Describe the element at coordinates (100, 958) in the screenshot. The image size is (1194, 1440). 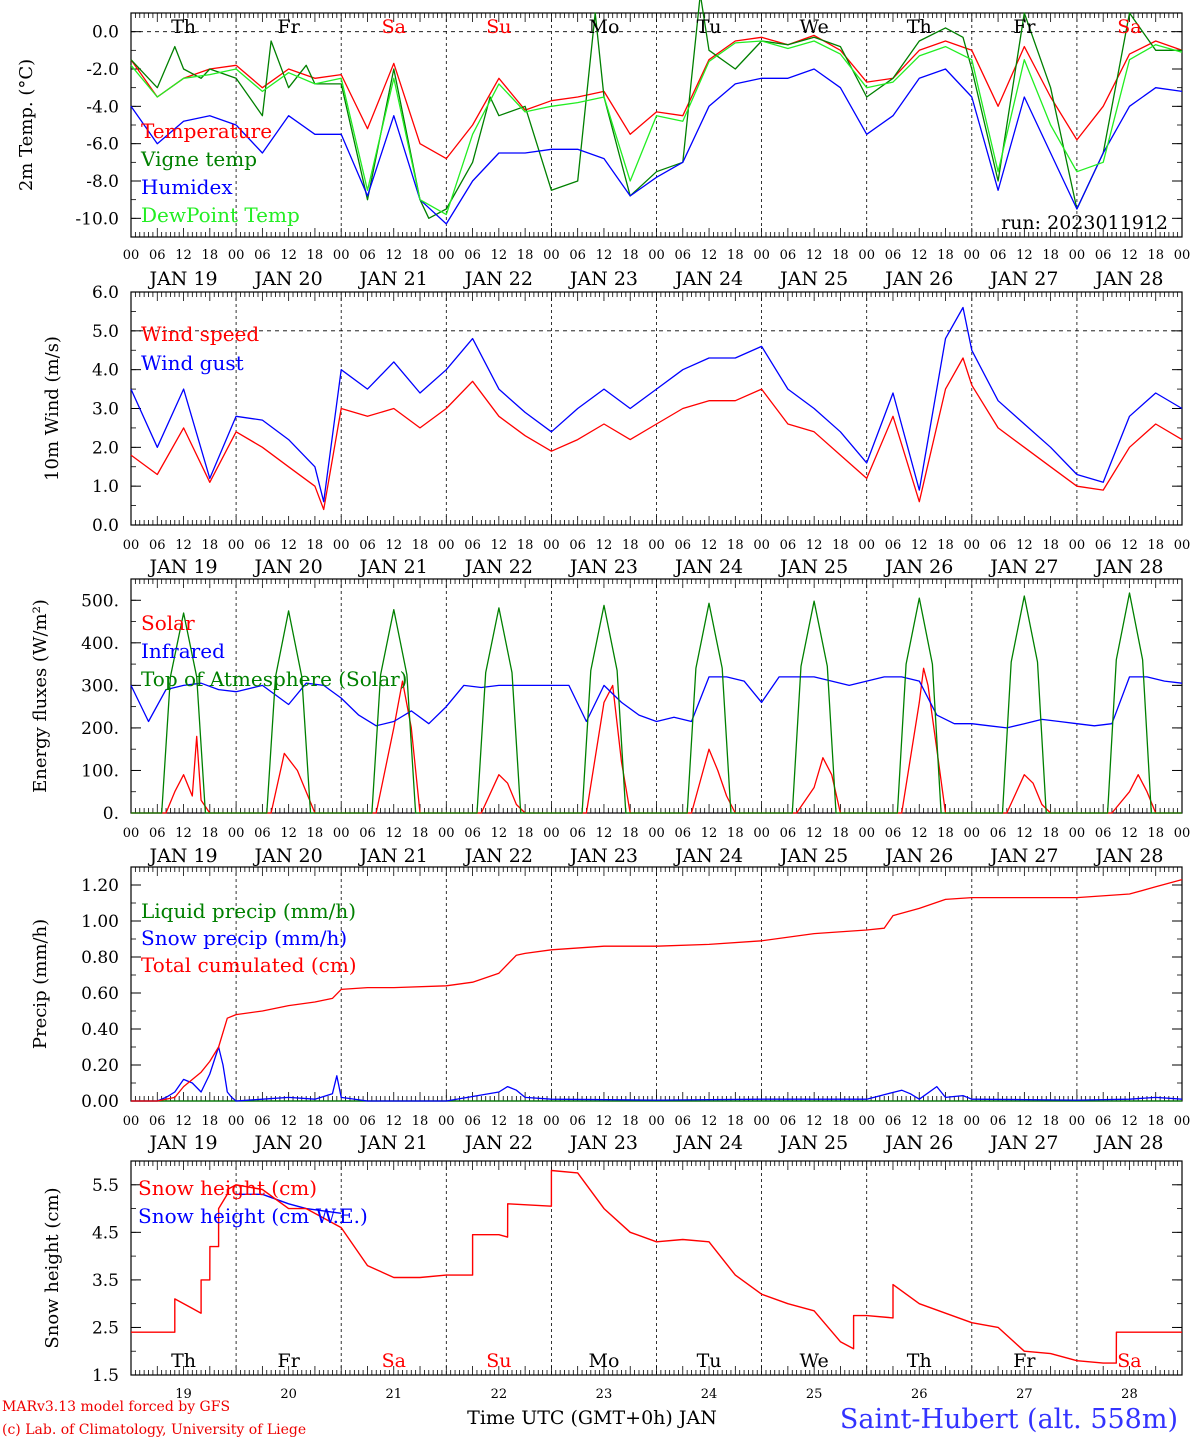
I see `y-tick-label: 0.80` at that location.